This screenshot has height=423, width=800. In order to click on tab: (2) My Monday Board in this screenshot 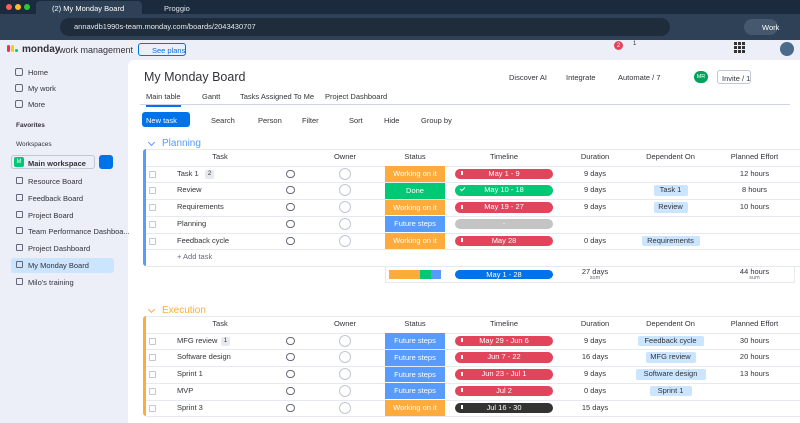, I will do `click(89, 7)`.